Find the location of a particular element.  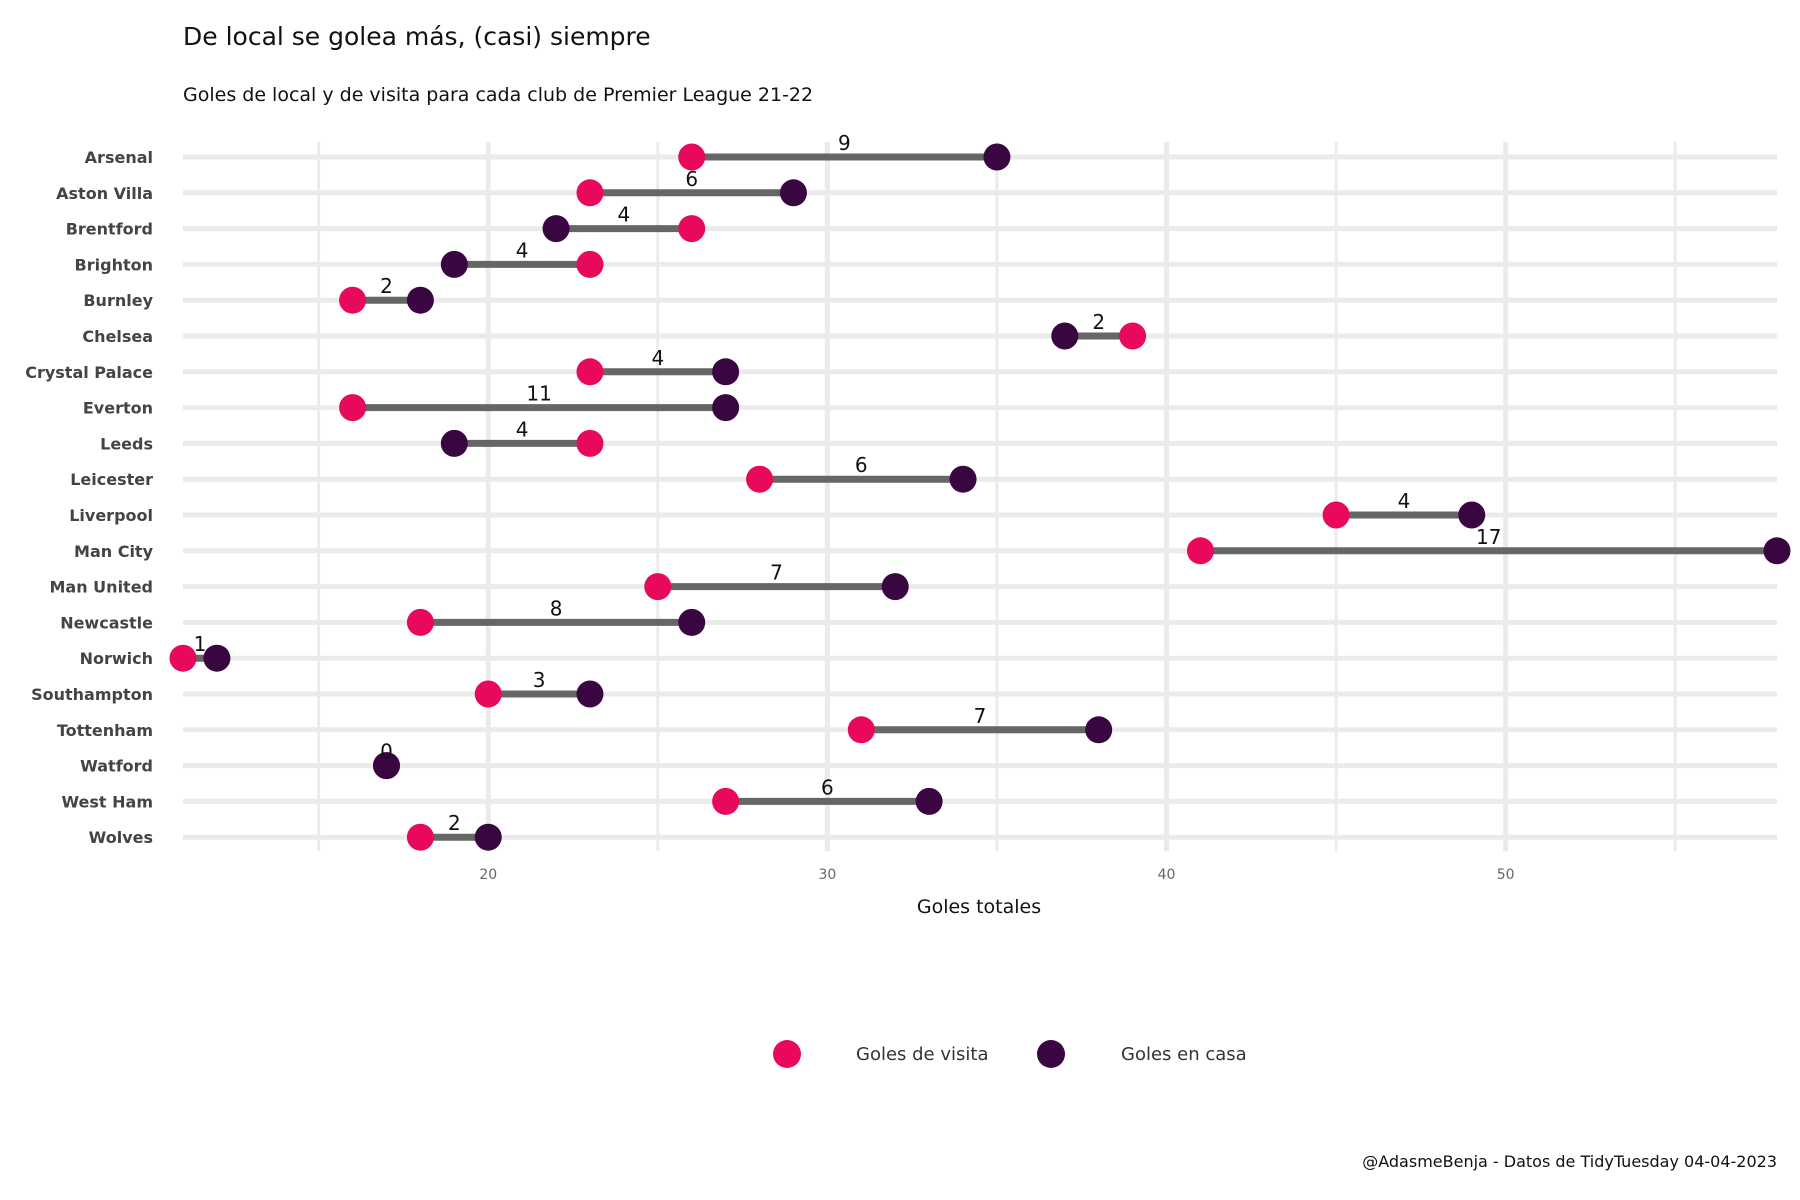

legend-label-away: Goles de visita is located at coordinates (922, 1054).